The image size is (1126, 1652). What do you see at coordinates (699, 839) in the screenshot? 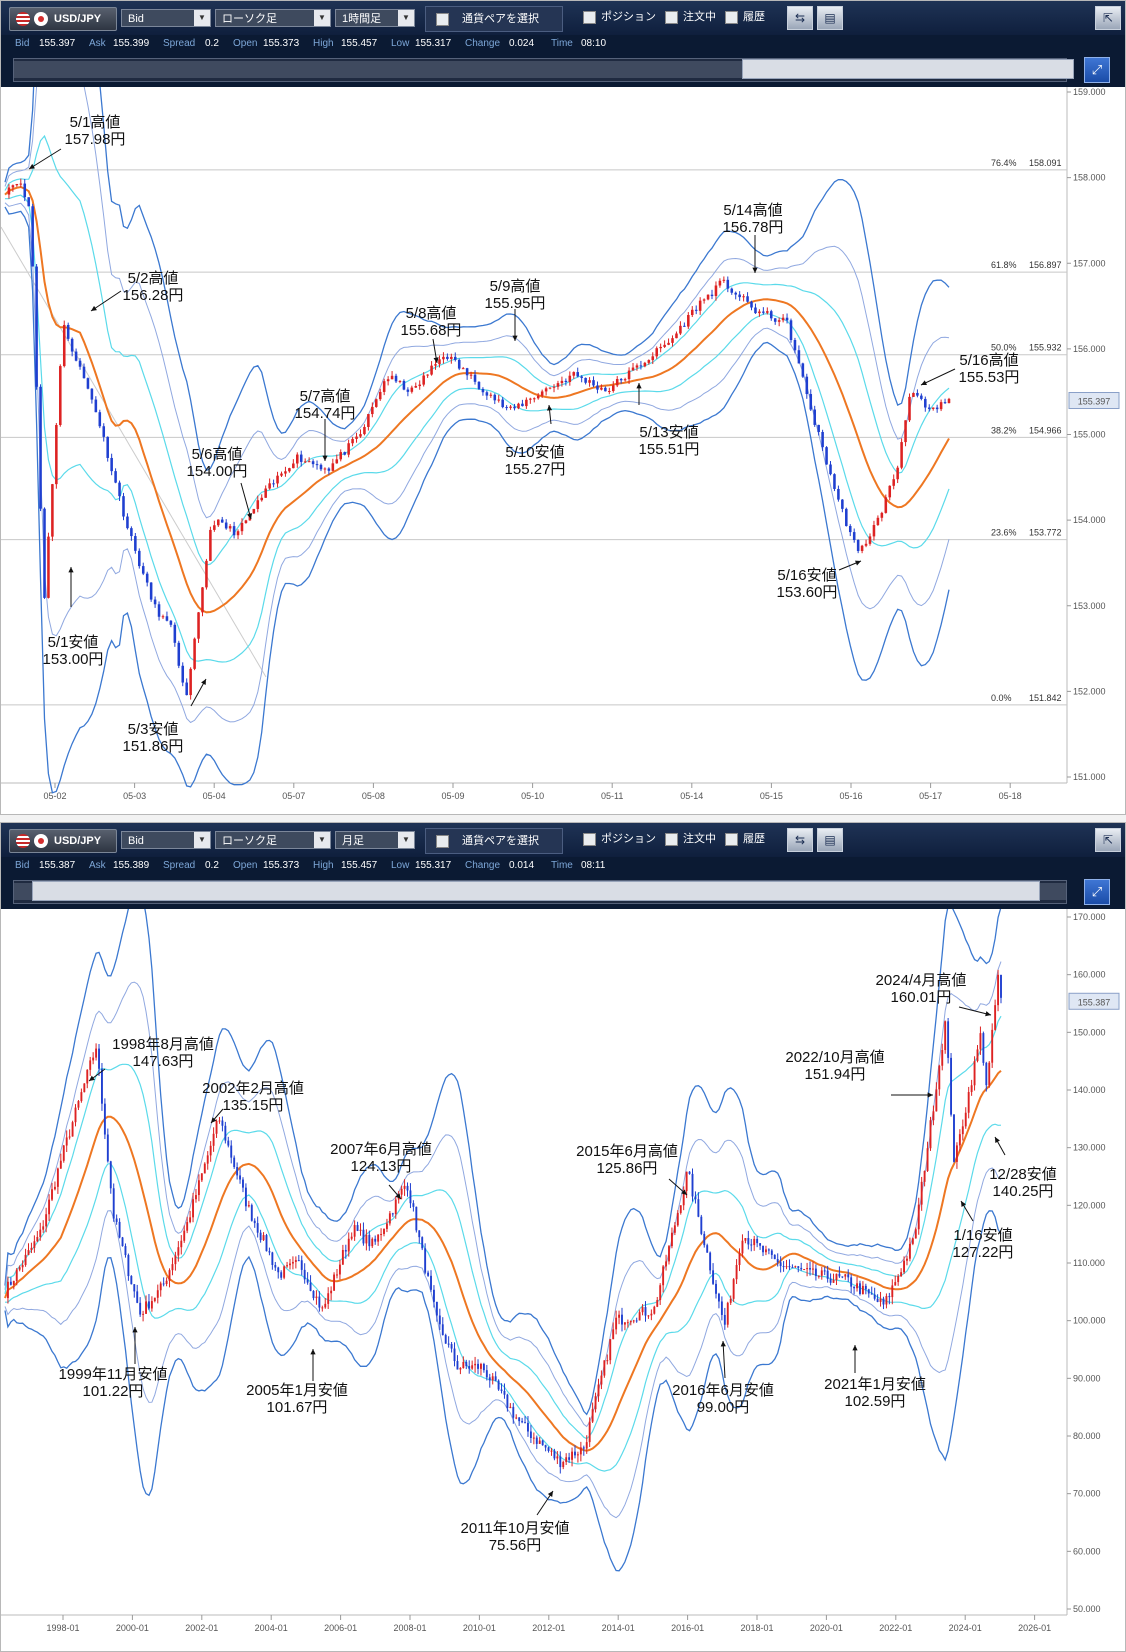
I see `orders-label: 注文中` at bounding box center [699, 839].